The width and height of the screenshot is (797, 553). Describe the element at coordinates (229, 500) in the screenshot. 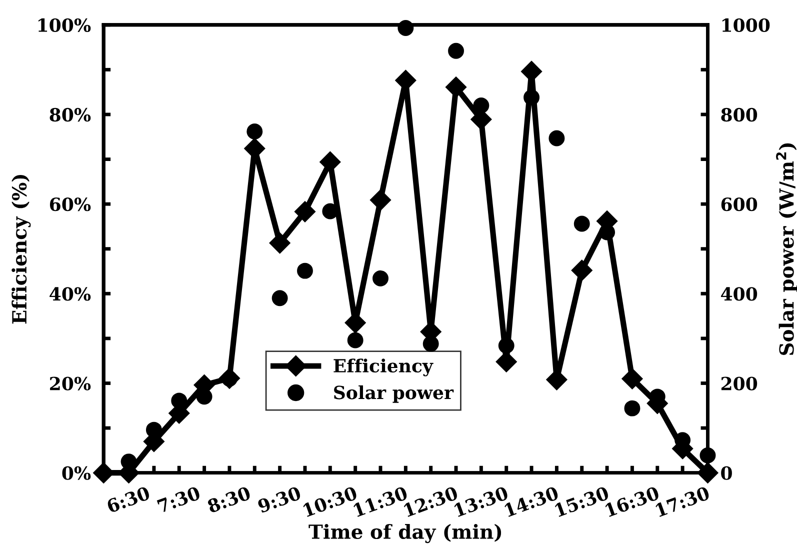

I see `x-tick-label: 8:30` at that location.